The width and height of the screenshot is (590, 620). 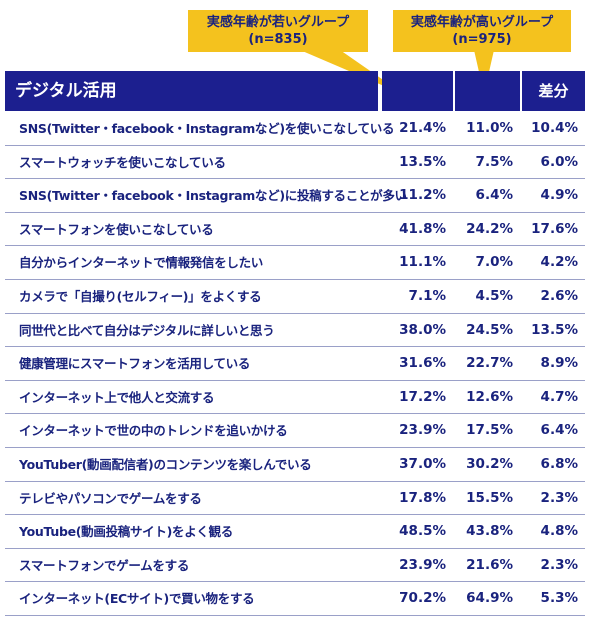 What do you see at coordinates (295, 599) in the screenshot?
I see `table-row: インターネット(ECサイト)で買い物をする 70.2% 64.9% 5.3%` at bounding box center [295, 599].